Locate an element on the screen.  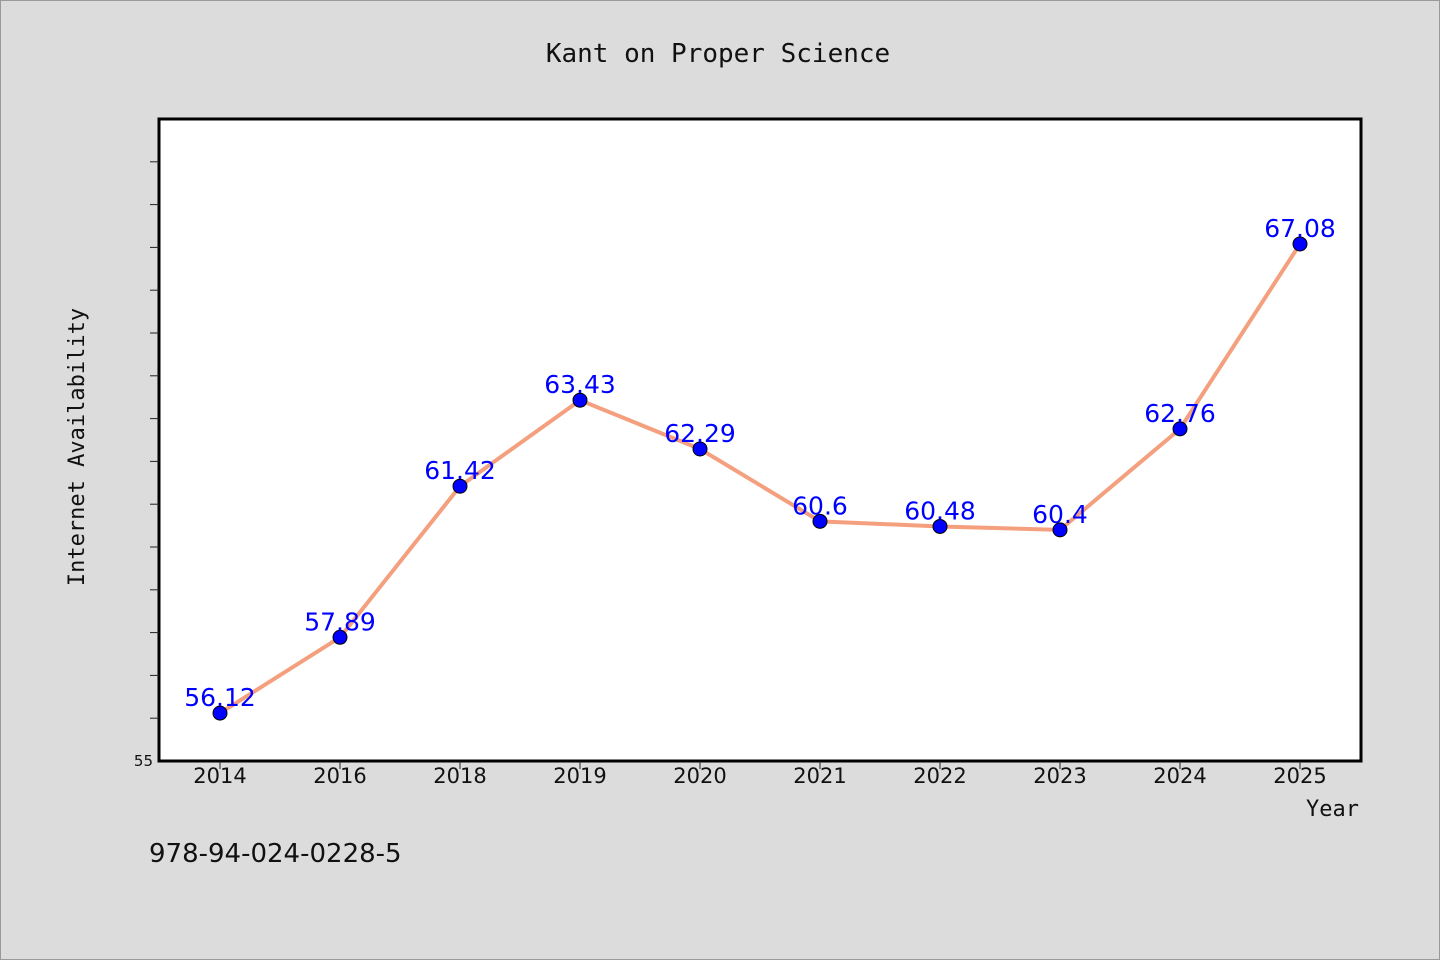
data-label: 56.12 is located at coordinates (220, 697).